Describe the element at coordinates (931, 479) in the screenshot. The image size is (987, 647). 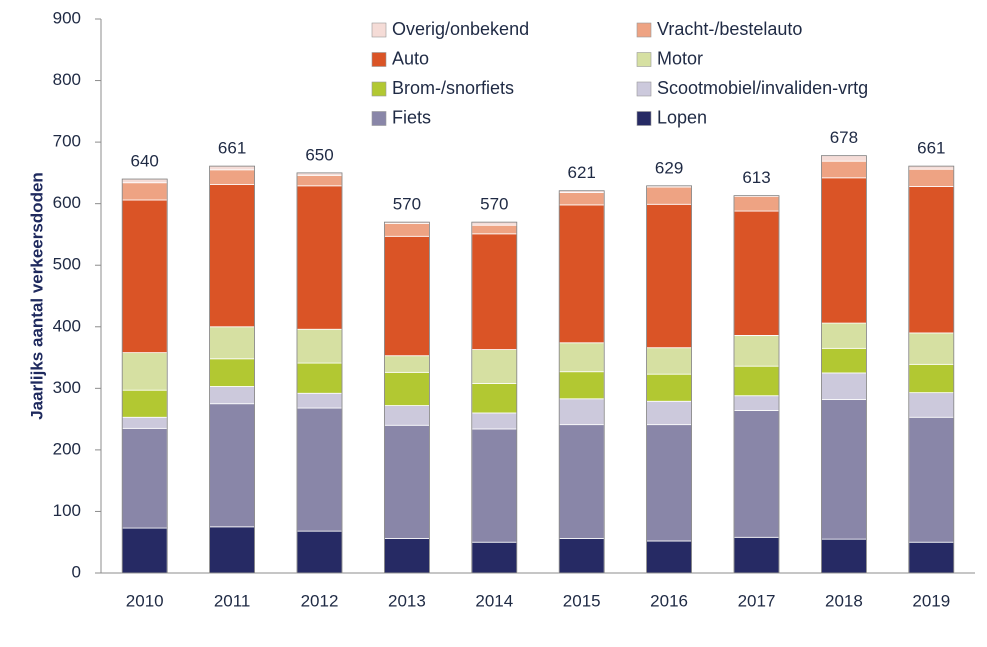
I see `bar-segment-fiets-2019` at that location.